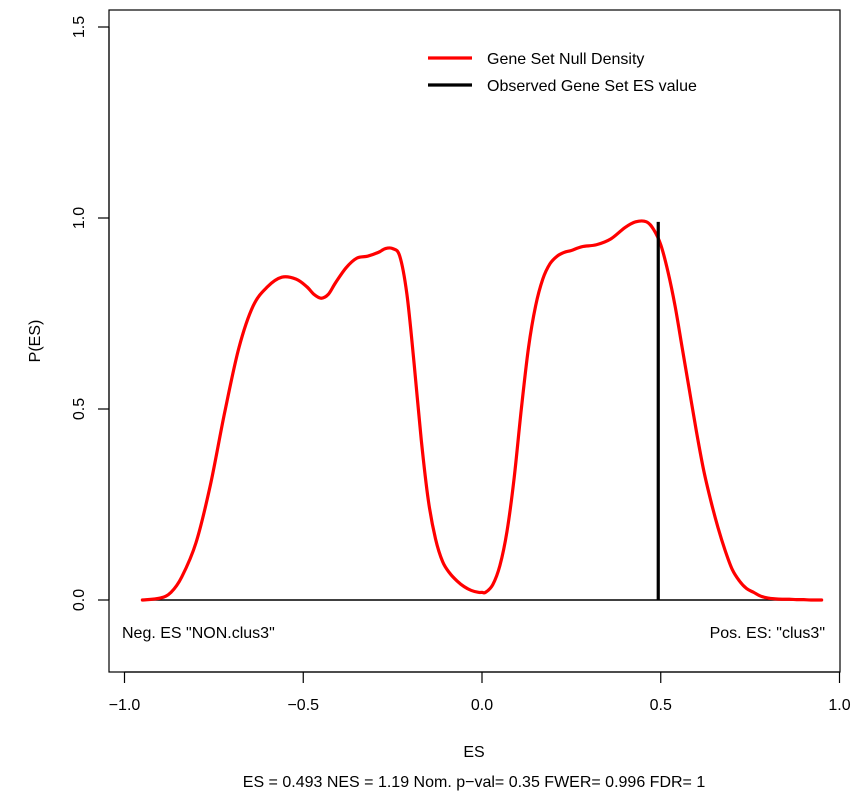  What do you see at coordinates (198, 633) in the screenshot?
I see `neg-es-label: Neg. ES "NON.clus3"` at bounding box center [198, 633].